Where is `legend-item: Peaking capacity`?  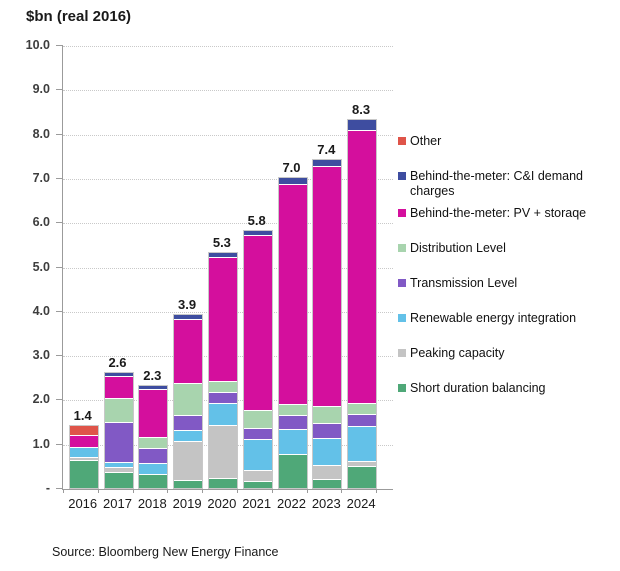
legend-item: Peaking capacity is located at coordinates (508, 353).